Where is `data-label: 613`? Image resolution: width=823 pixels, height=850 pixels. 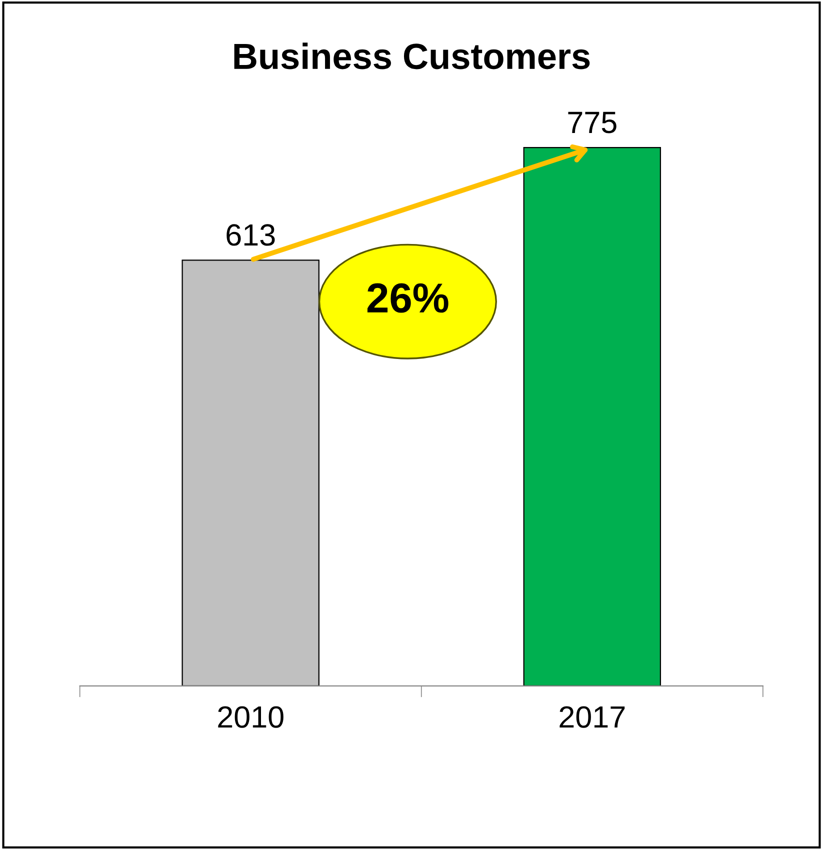
data-label: 613 is located at coordinates (250, 235).